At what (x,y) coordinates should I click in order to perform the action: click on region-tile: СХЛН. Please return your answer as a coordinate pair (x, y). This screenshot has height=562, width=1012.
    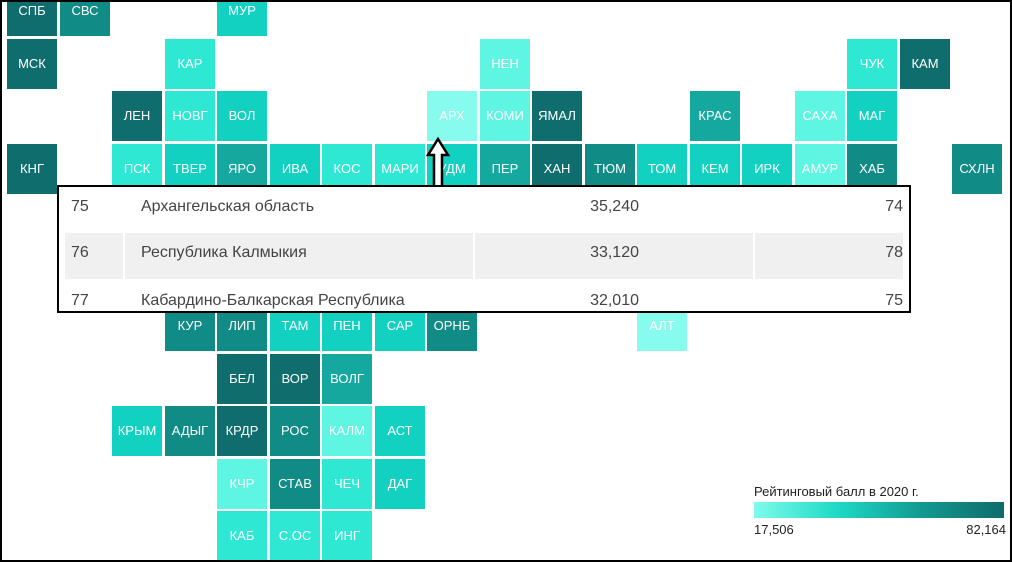
    Looking at the image, I should click on (977, 169).